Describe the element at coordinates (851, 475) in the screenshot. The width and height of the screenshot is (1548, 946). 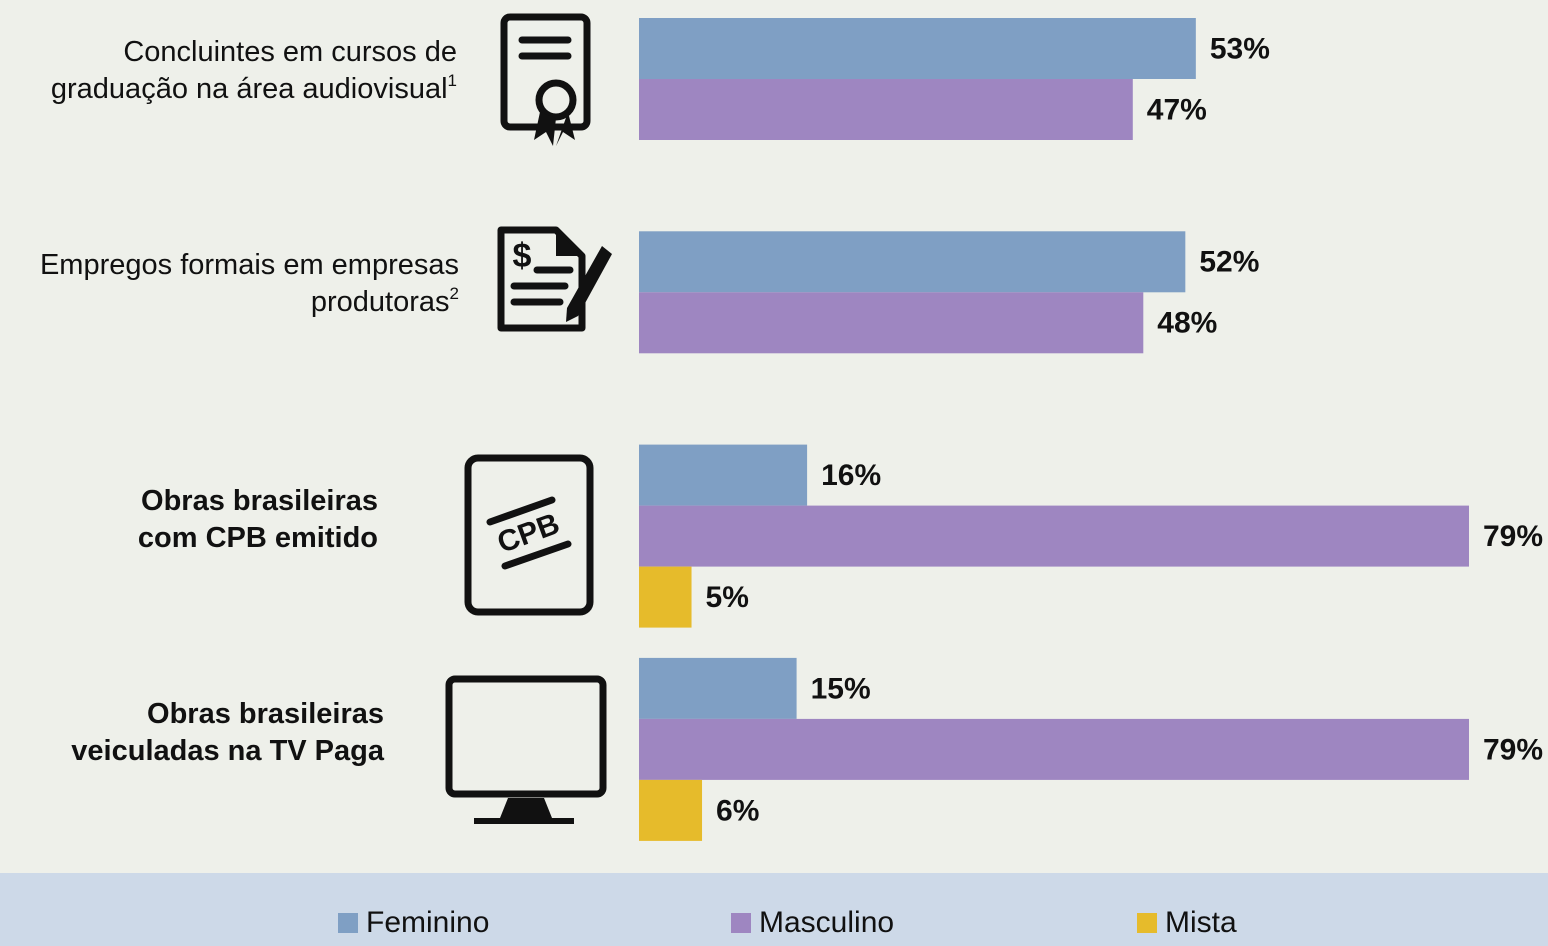
I see `value-label: 16%` at that location.